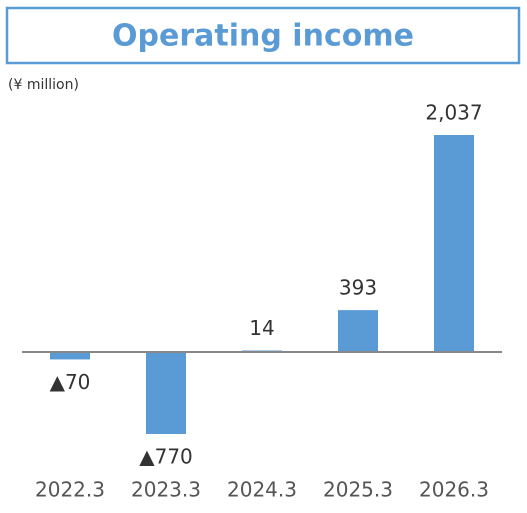 Image resolution: width=527 pixels, height=513 pixels. What do you see at coordinates (453, 113) in the screenshot?
I see `value-label: 2,037` at bounding box center [453, 113].